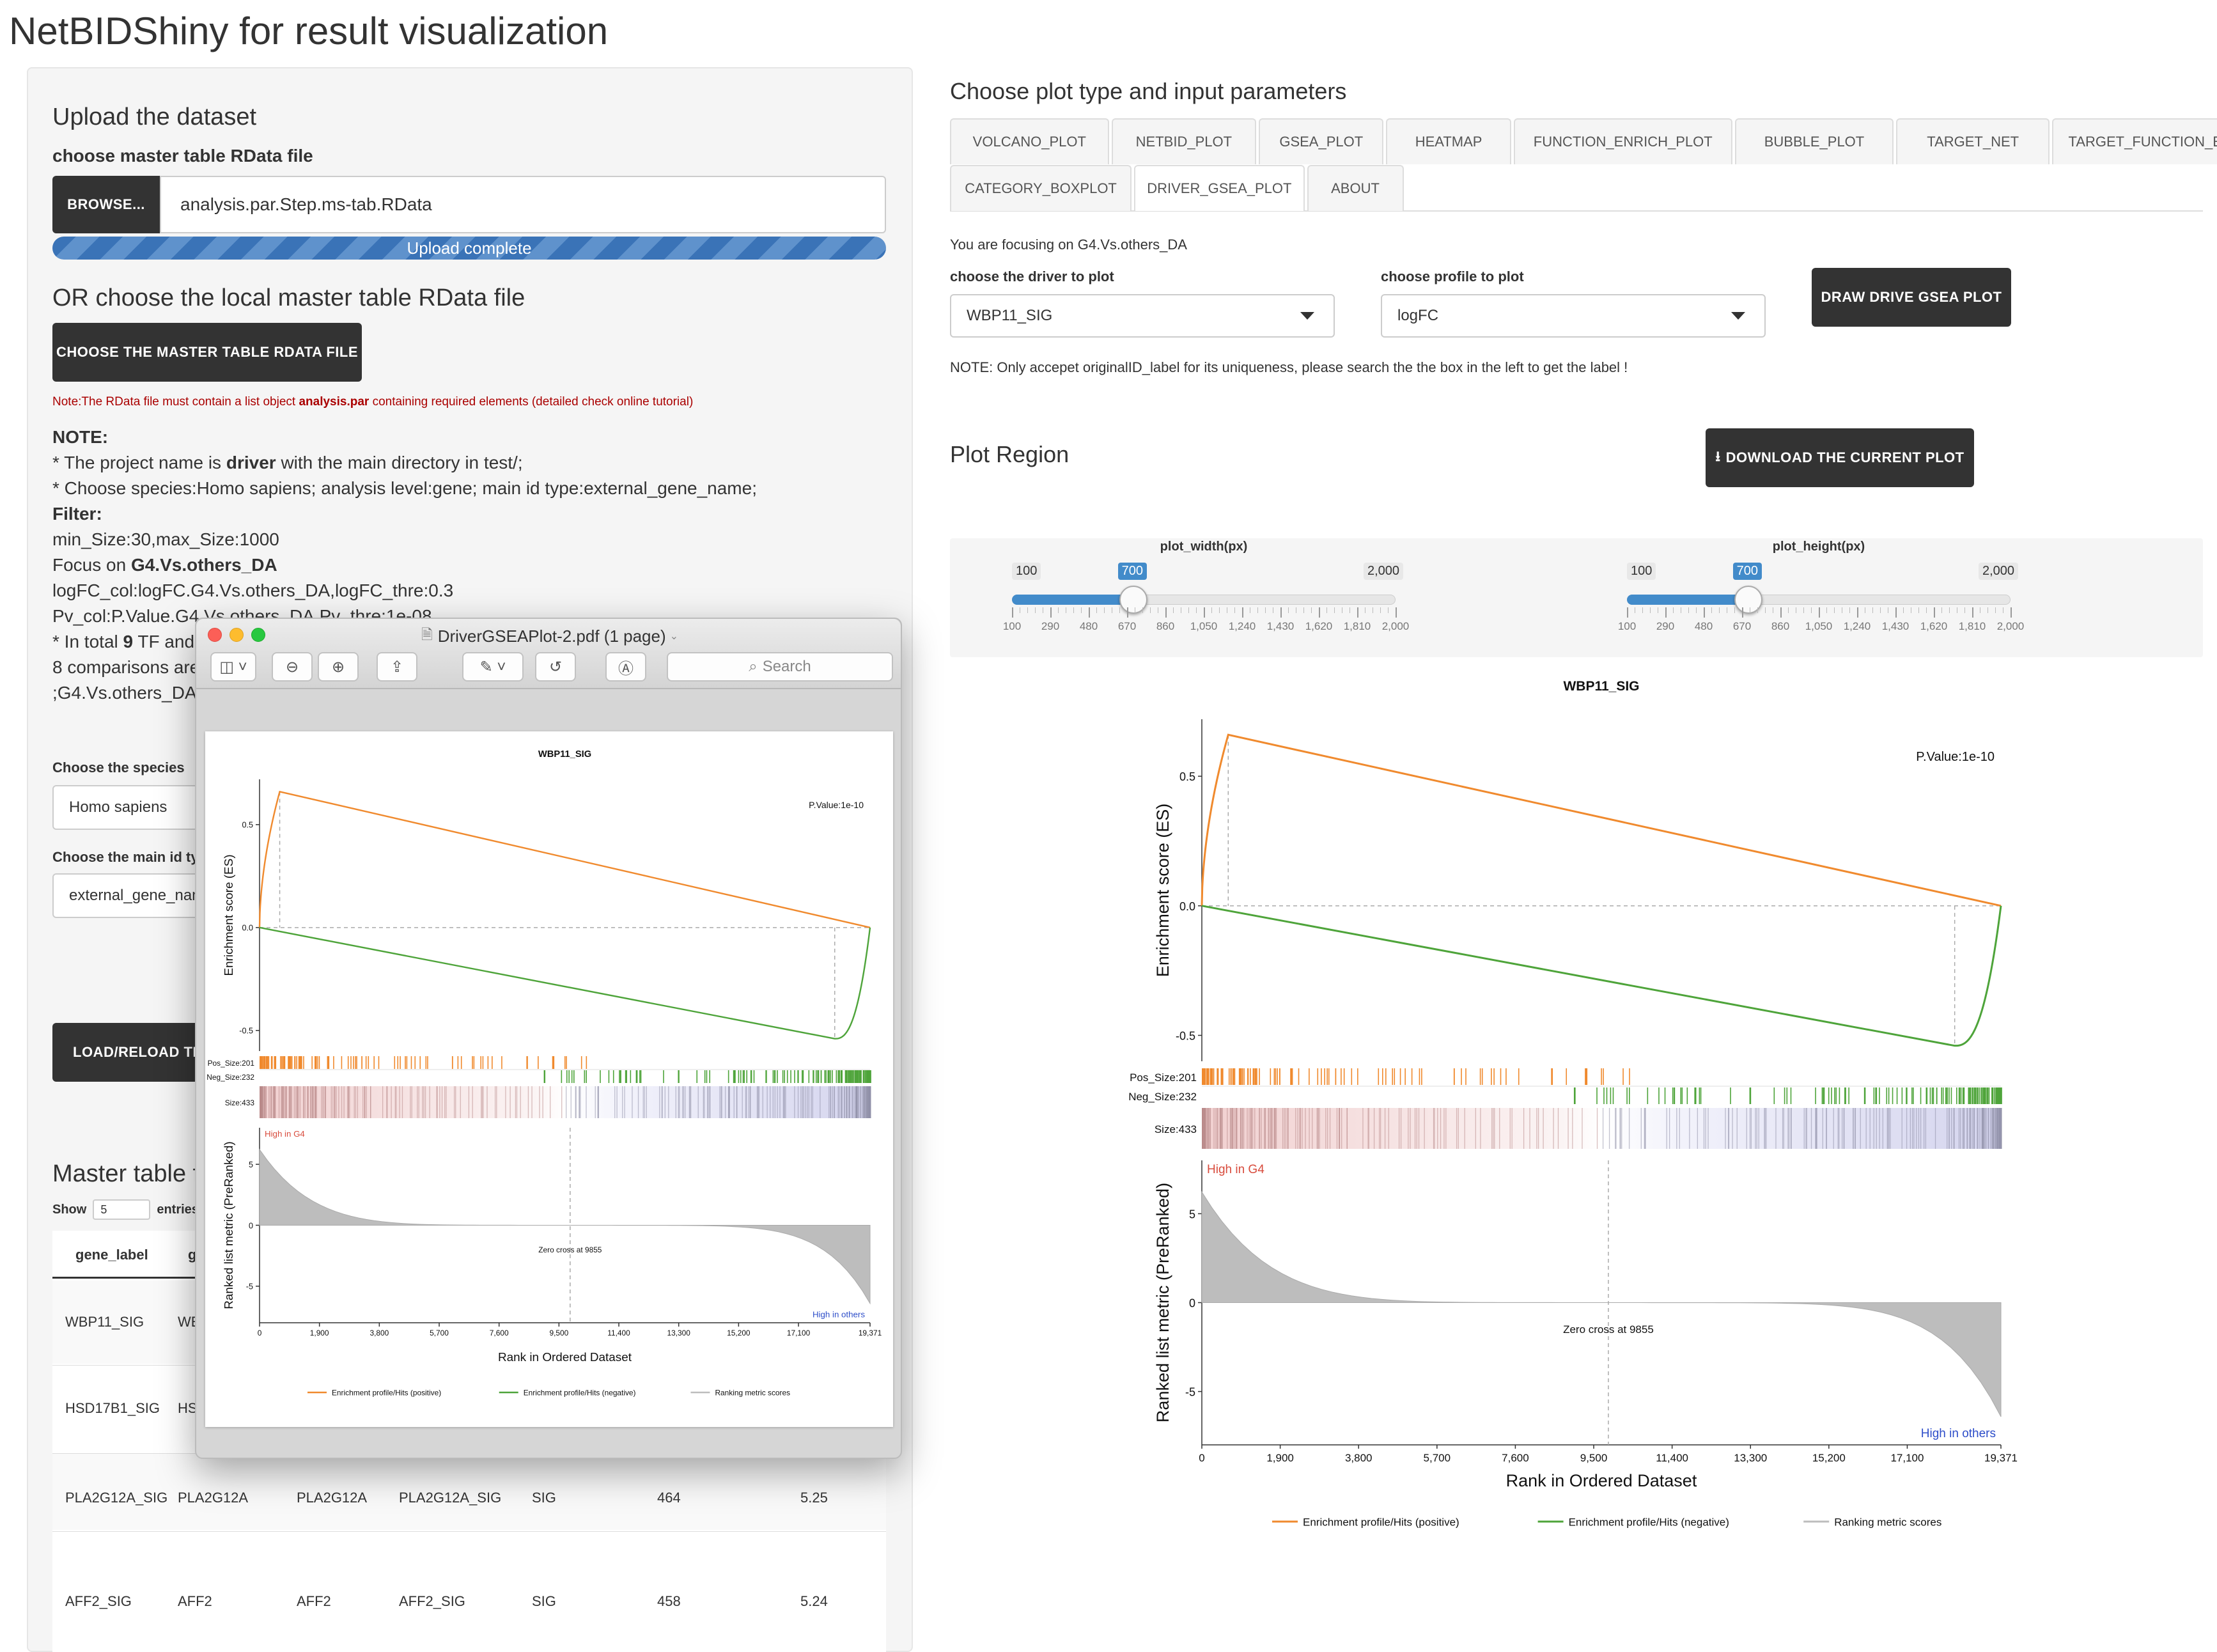 This screenshot has height=1652, width=2217. I want to click on tab-target-net: TARGET_NET, so click(1973, 141).